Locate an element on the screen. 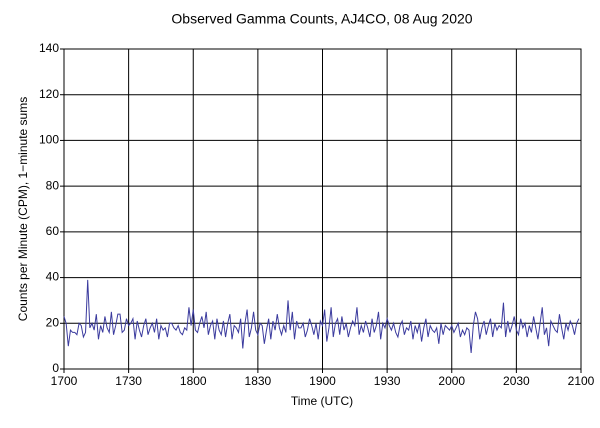  x-tick-label: 2030 is located at coordinates (516, 381).